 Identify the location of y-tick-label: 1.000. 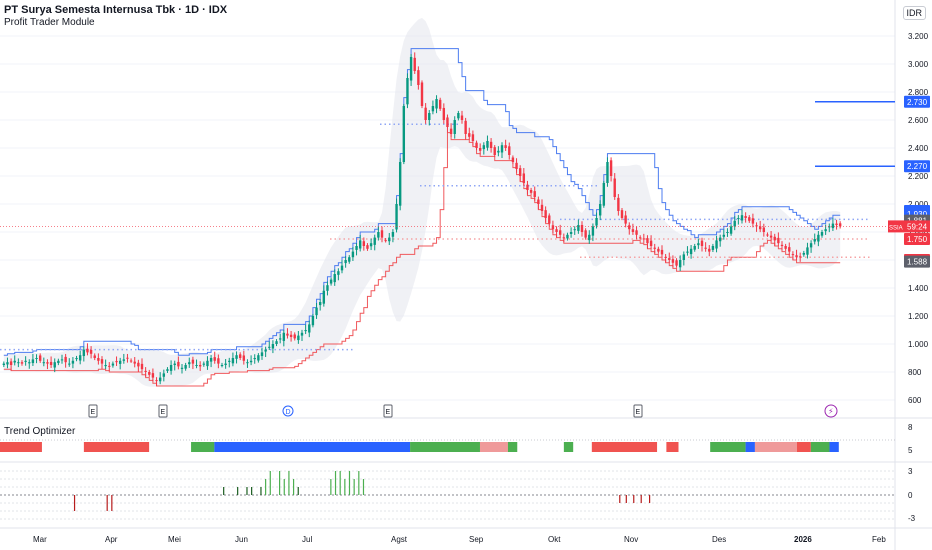
(918, 344).